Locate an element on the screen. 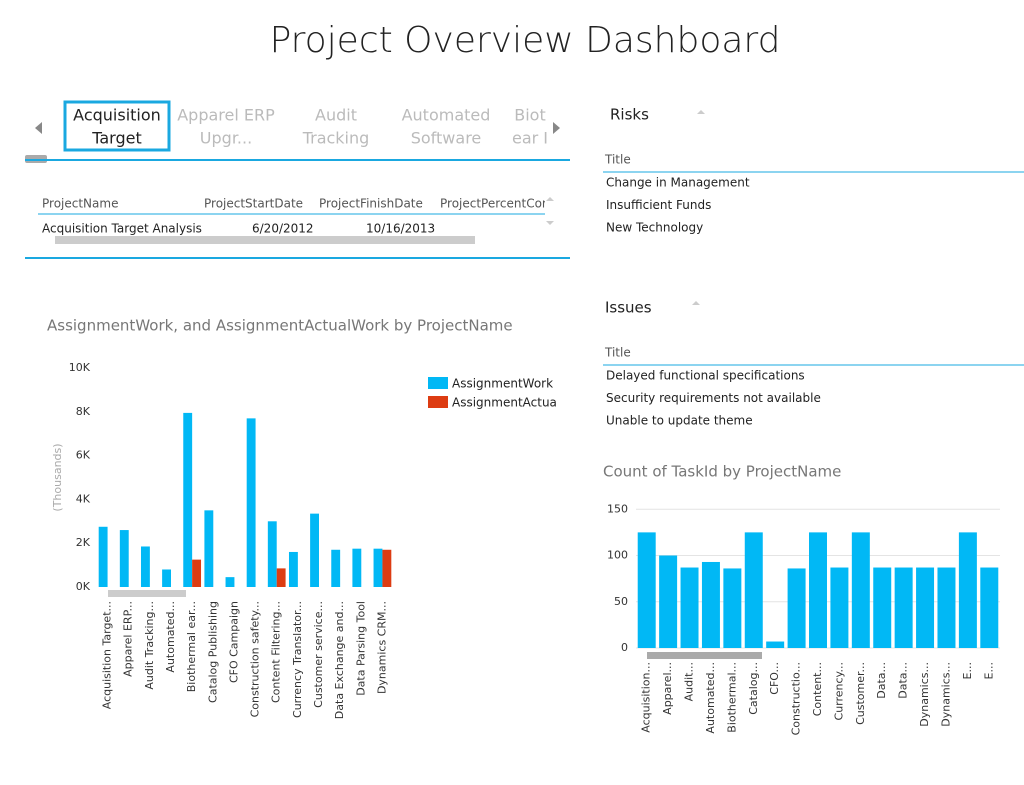  scroll-right is located at coordinates (556, 128).